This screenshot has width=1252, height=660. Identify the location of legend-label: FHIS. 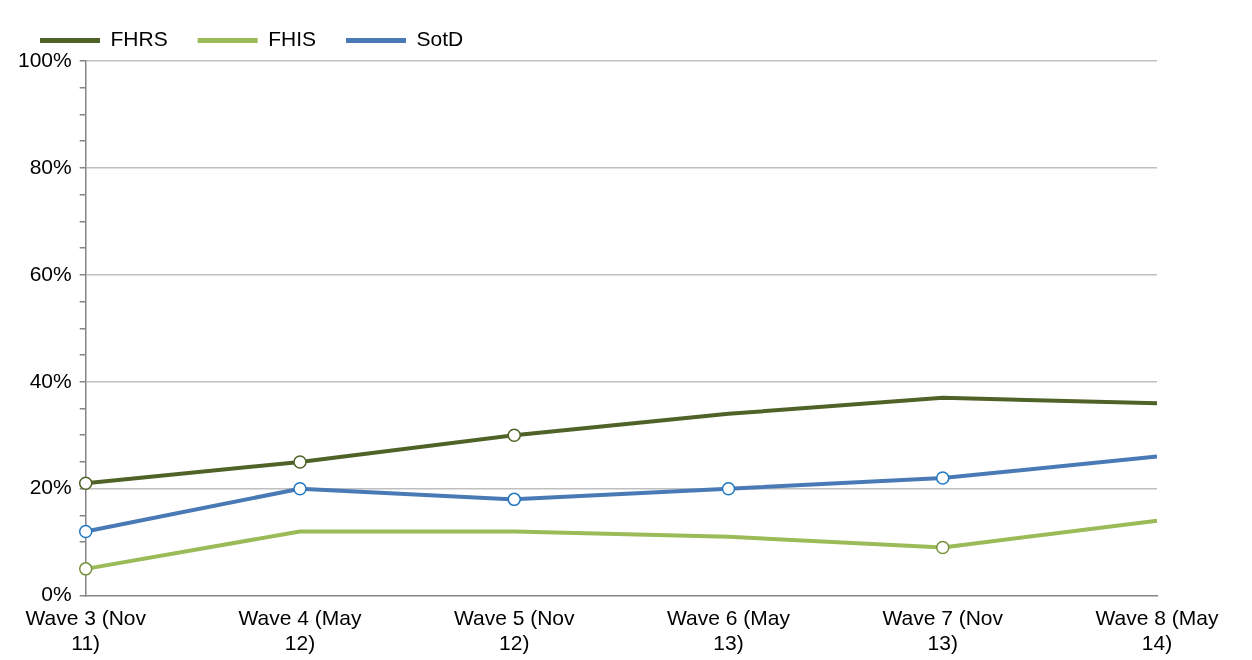
(292, 39).